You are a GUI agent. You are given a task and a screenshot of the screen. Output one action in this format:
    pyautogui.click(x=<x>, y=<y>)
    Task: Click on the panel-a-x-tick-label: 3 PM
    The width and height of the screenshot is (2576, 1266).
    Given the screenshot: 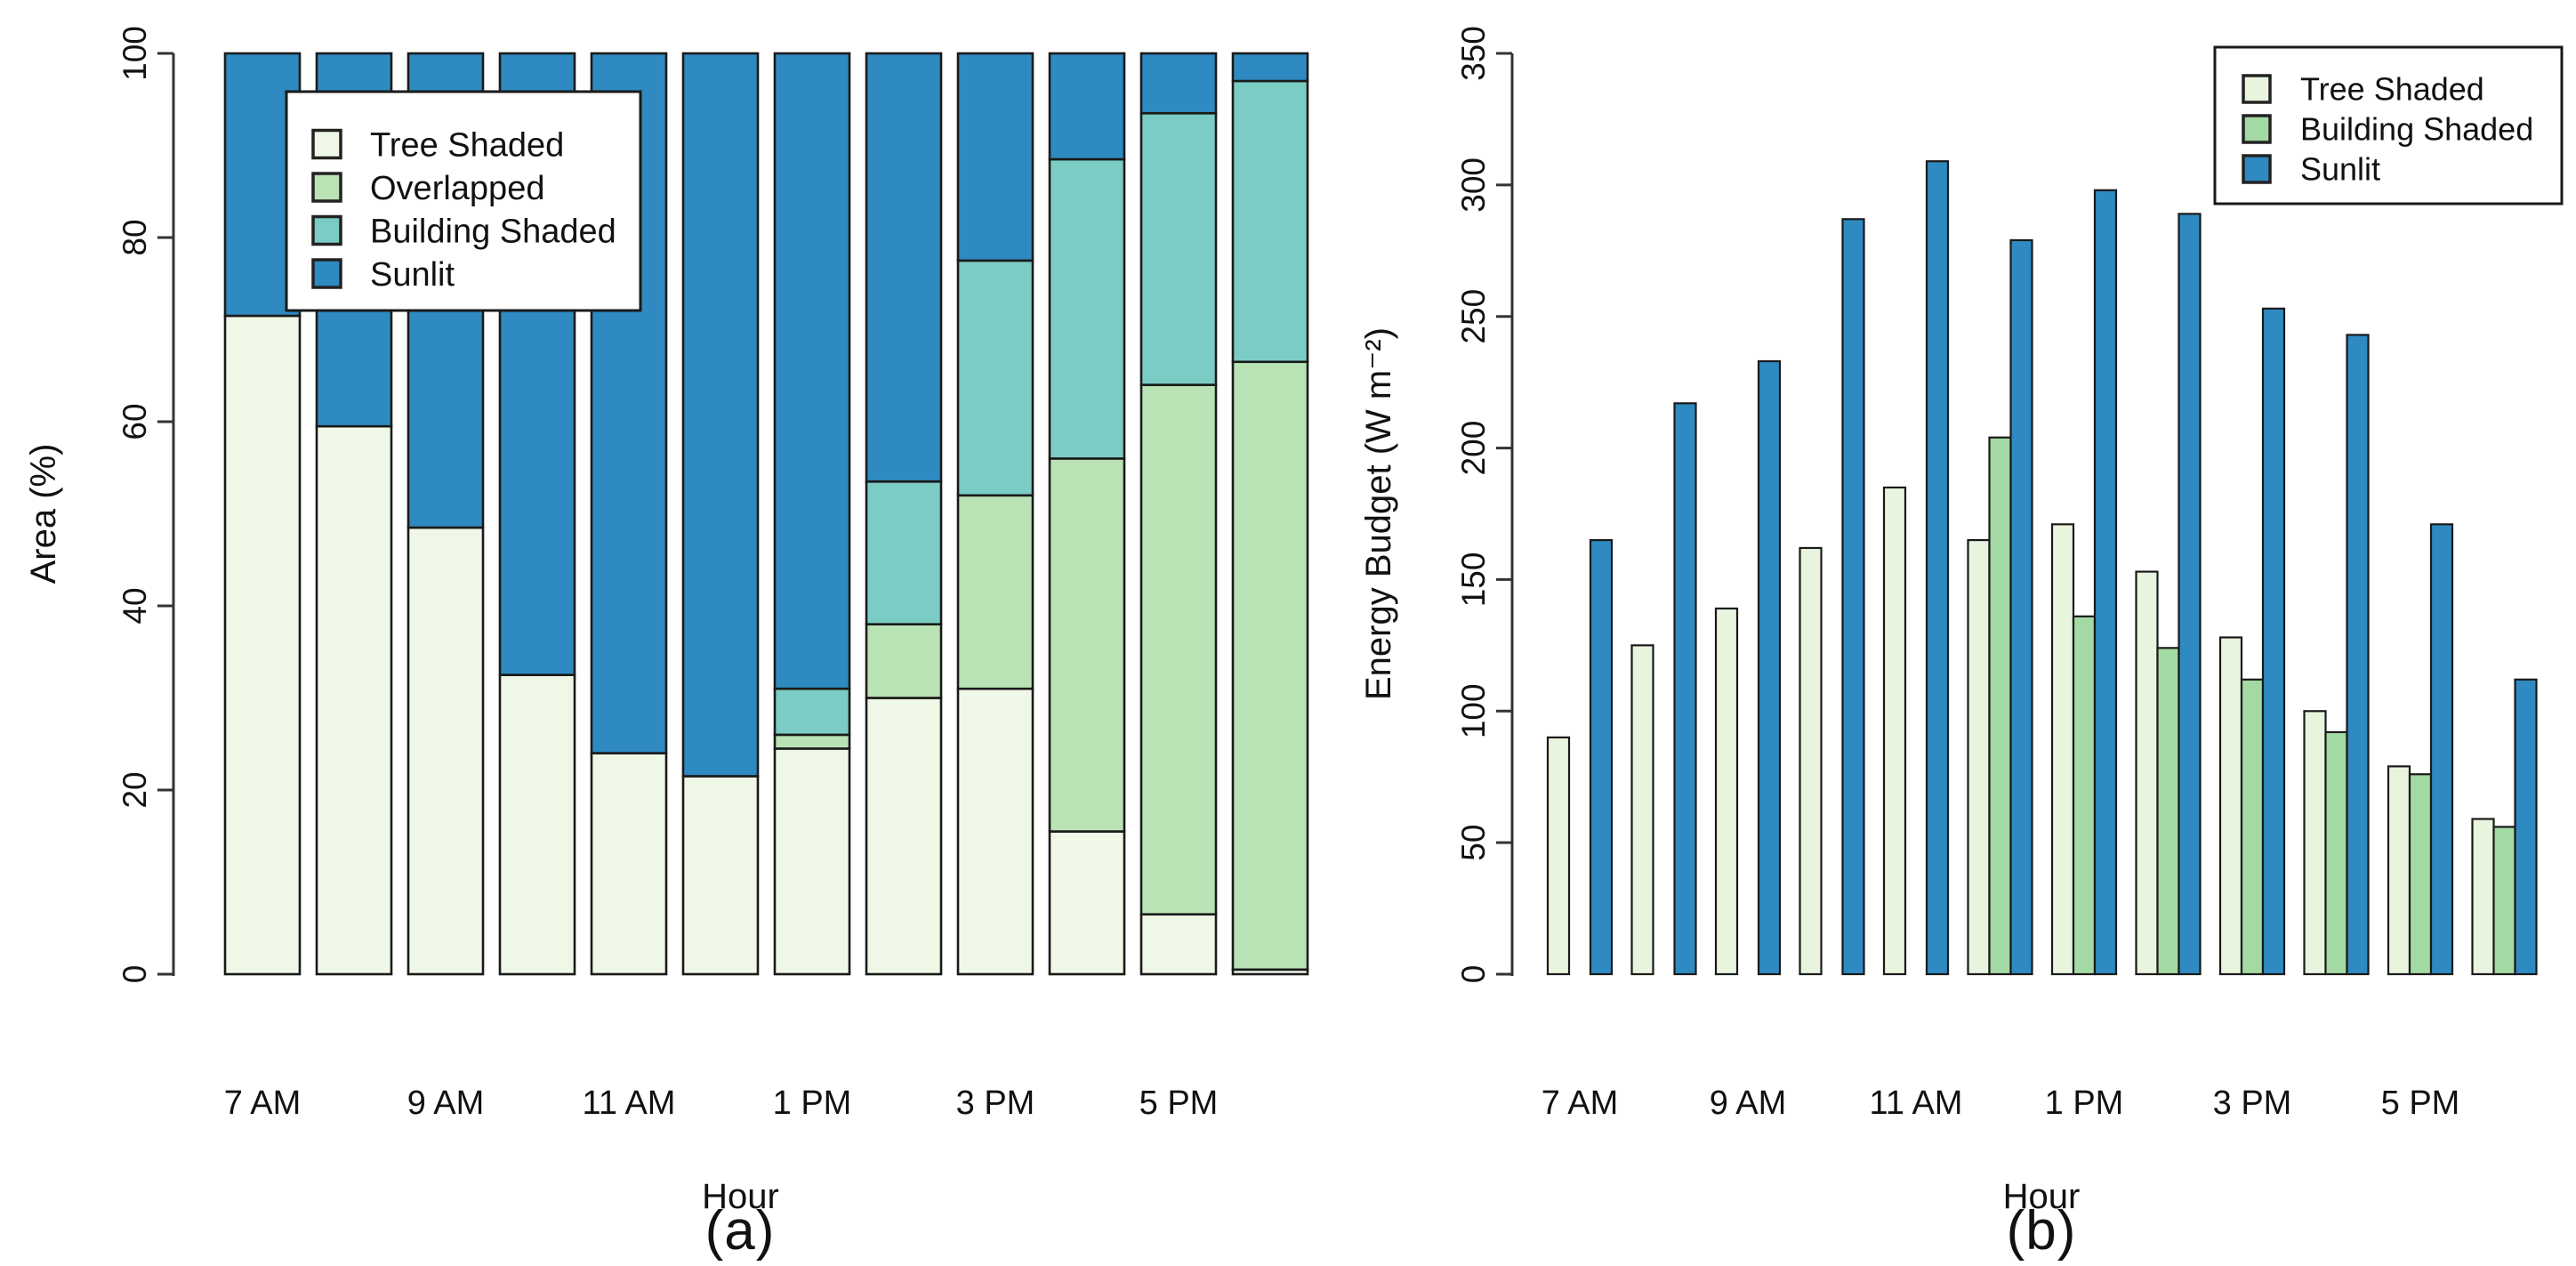 What is the action you would take?
    pyautogui.click(x=995, y=1103)
    